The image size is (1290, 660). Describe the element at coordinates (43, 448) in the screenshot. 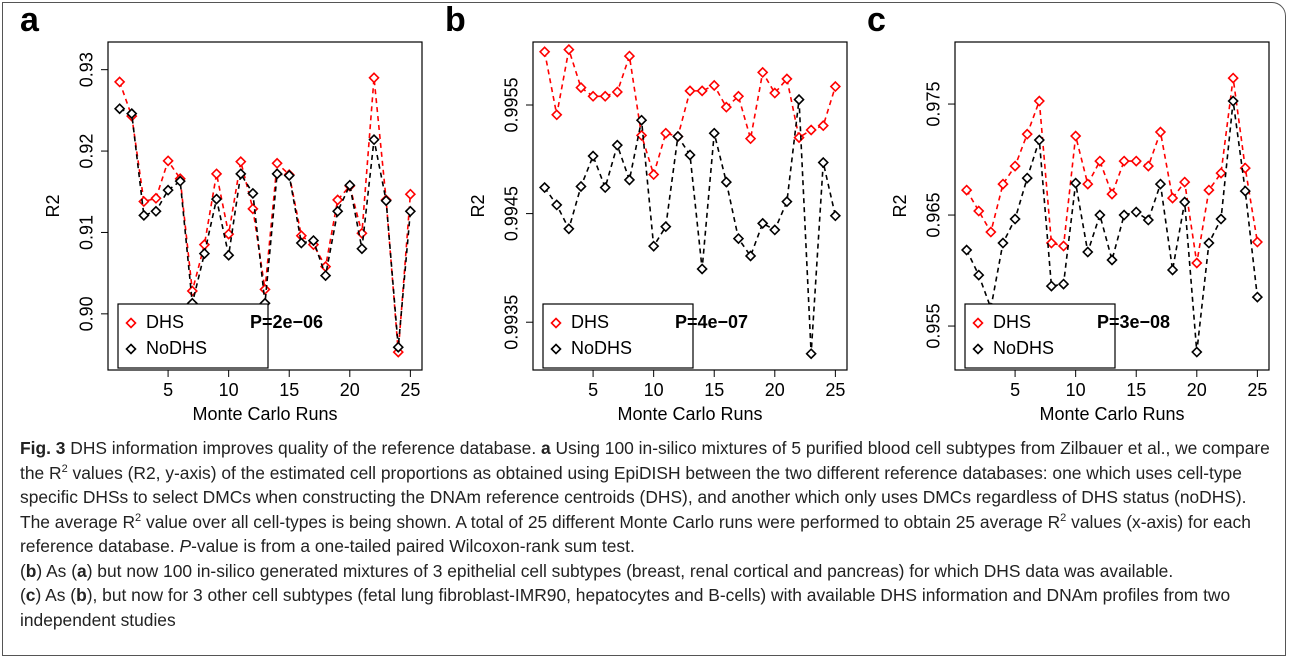

I see `caption-text: Fig. 3` at that location.